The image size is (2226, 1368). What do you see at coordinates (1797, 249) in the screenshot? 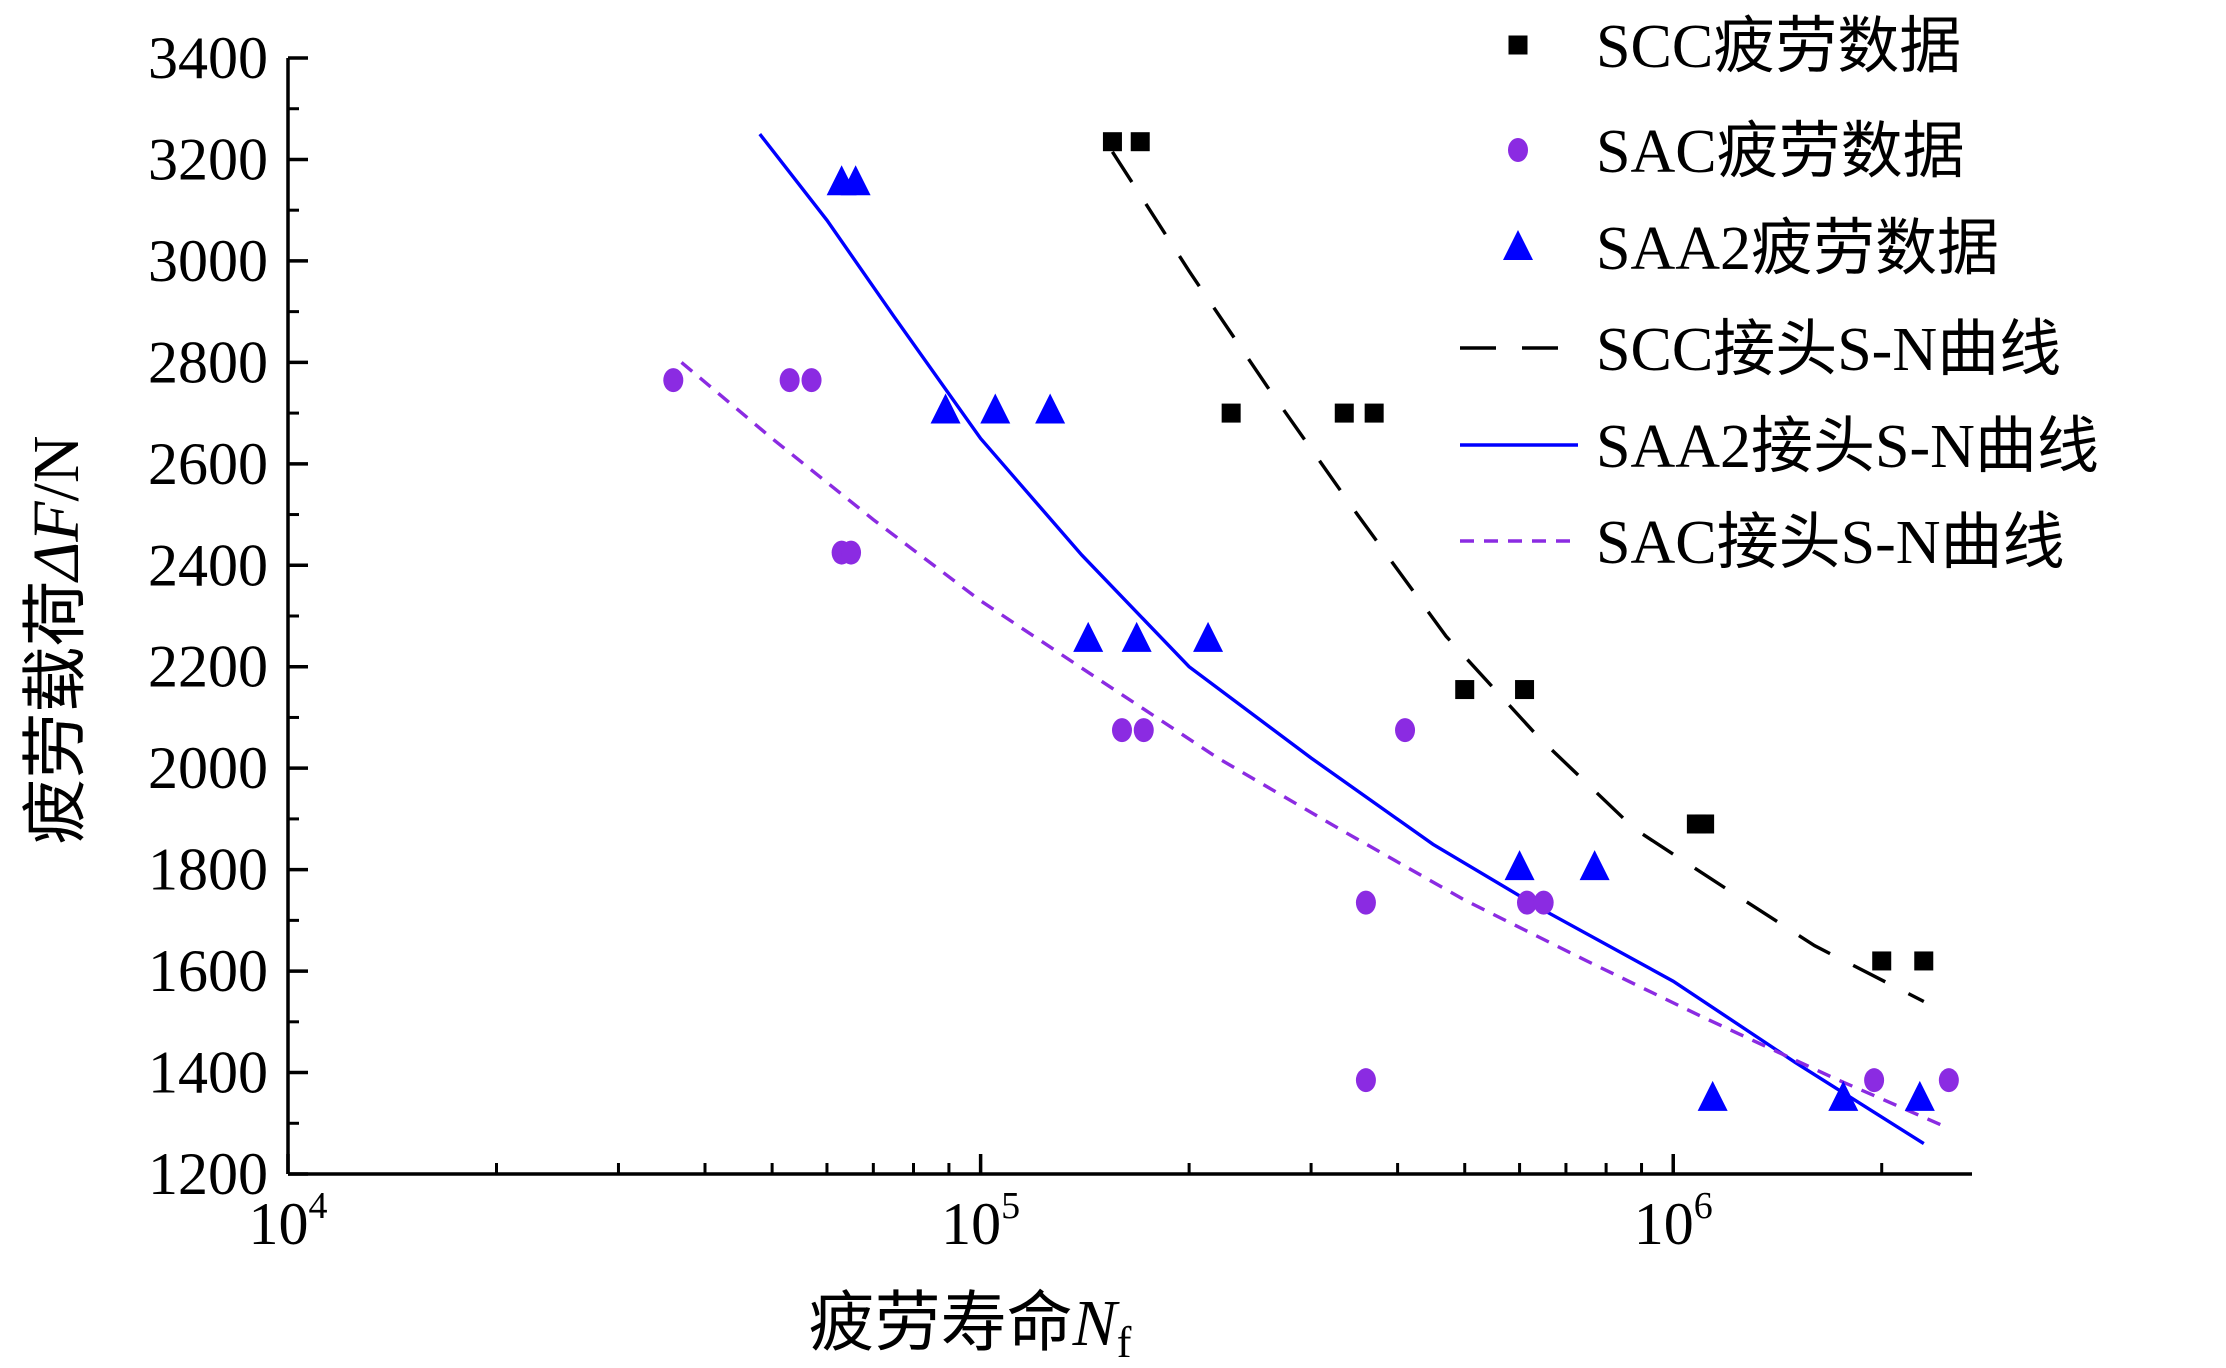
I see `legend-label-2: SAA2疲劳数据` at bounding box center [1797, 249].